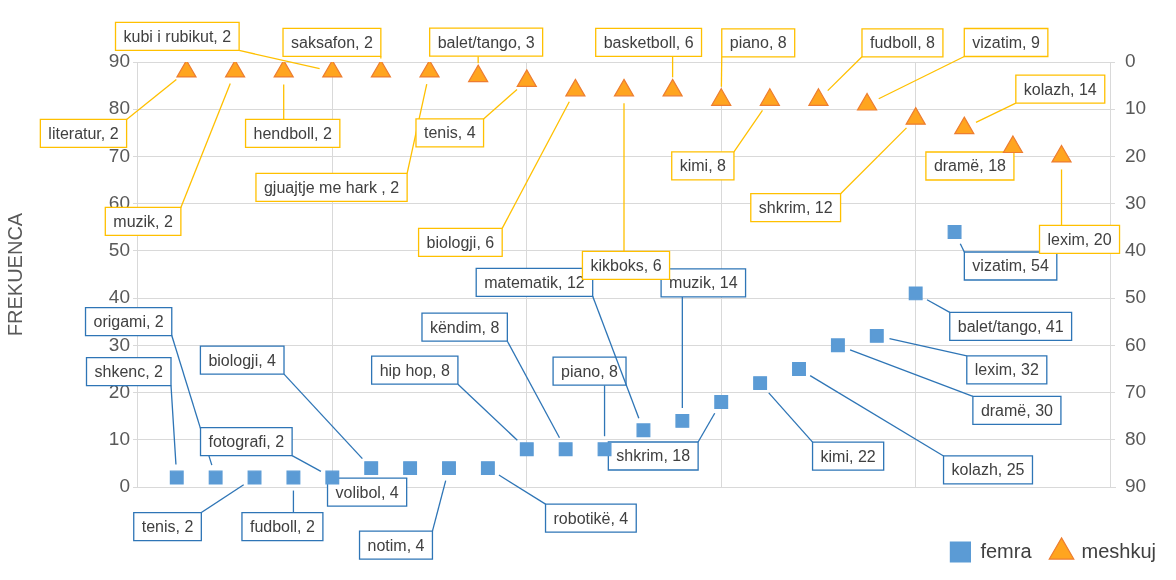 The width and height of the screenshot is (1176, 580). What do you see at coordinates (415, 370) in the screenshot?
I see `data-label: hip hop, 8` at bounding box center [415, 370].